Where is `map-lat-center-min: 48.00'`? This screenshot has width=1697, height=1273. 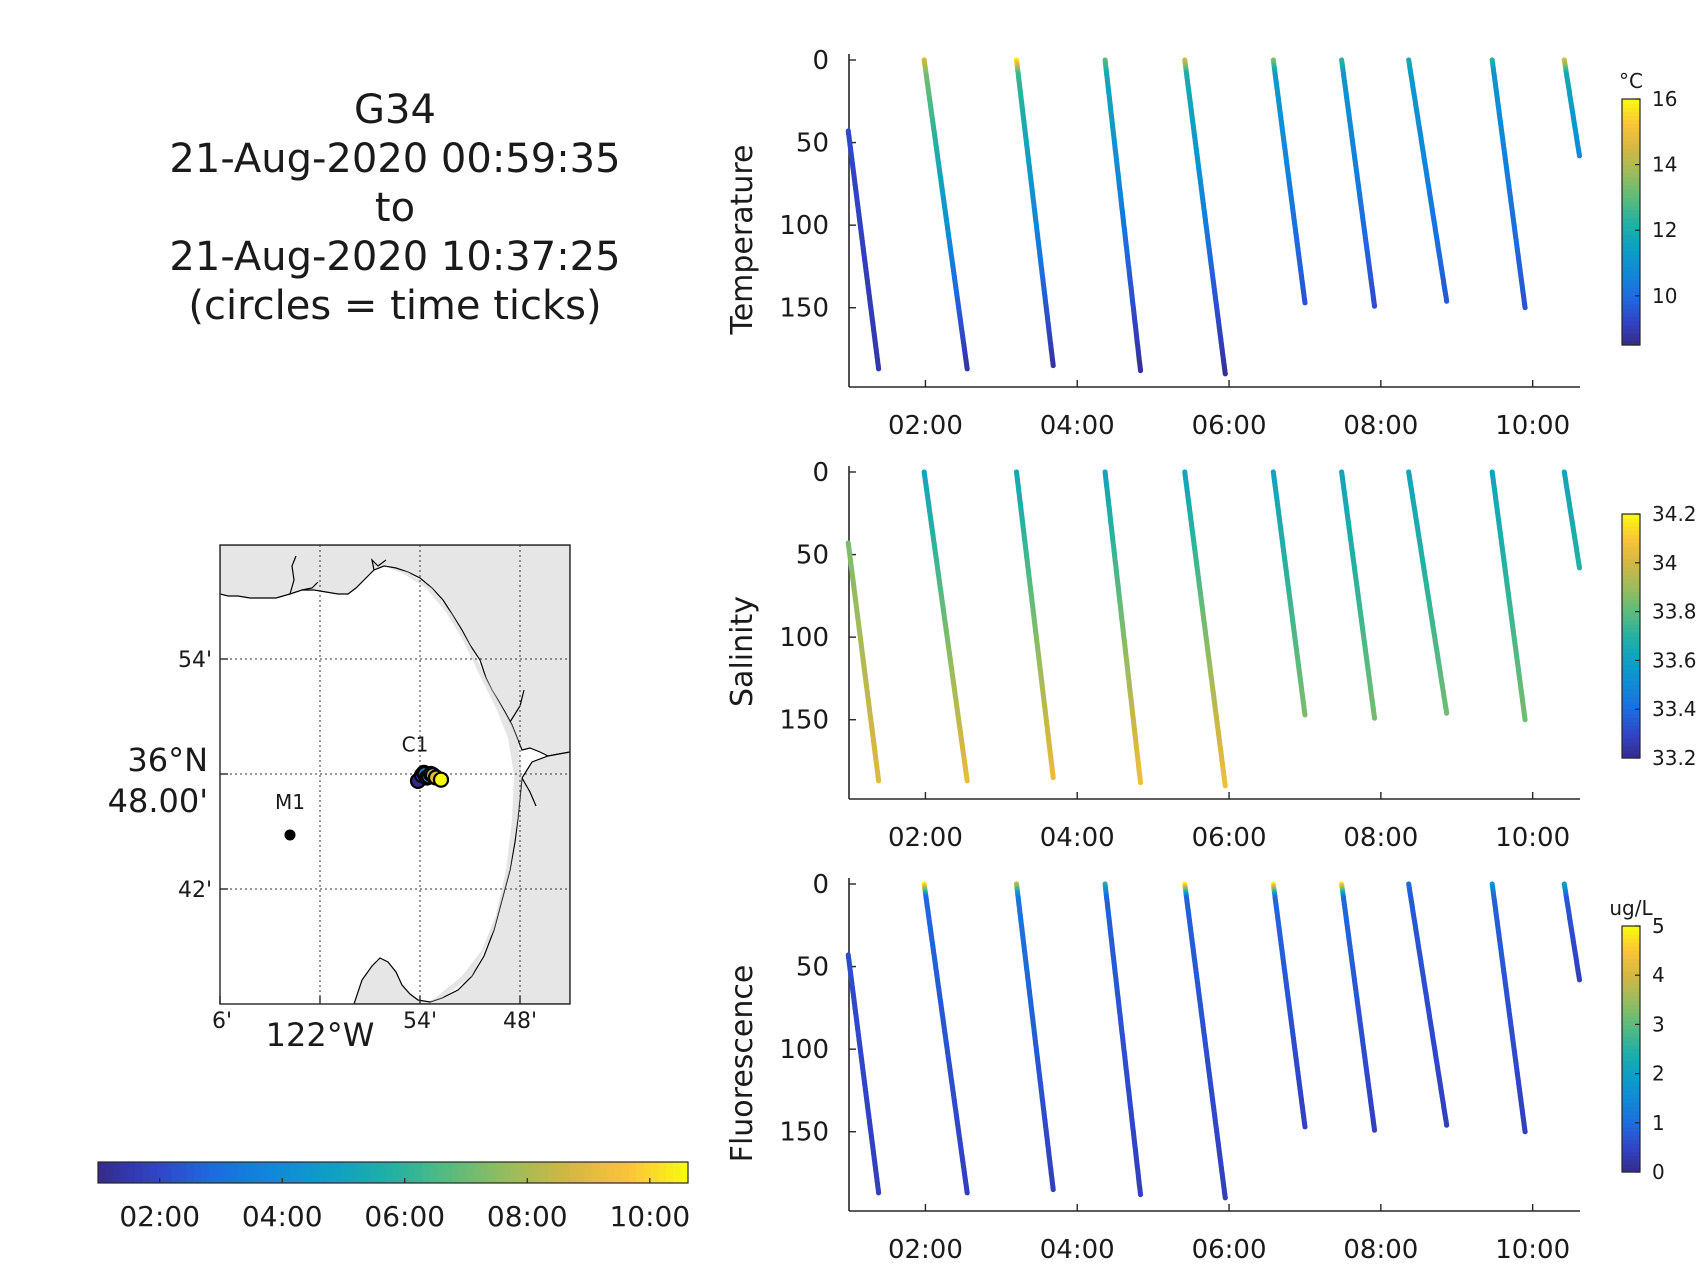 map-lat-center-min: 48.00' is located at coordinates (158, 801).